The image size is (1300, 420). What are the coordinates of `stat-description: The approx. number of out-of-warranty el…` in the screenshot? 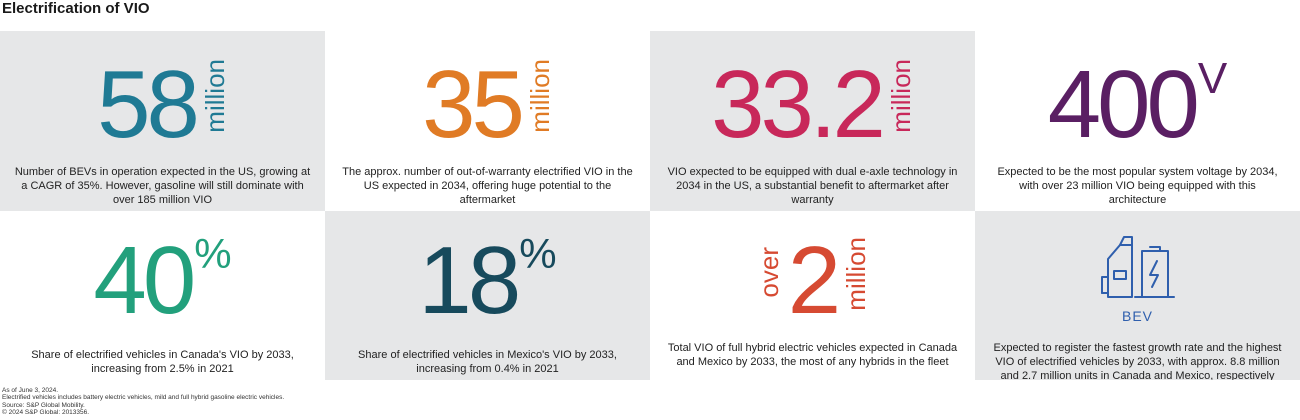 It's located at (487, 186).